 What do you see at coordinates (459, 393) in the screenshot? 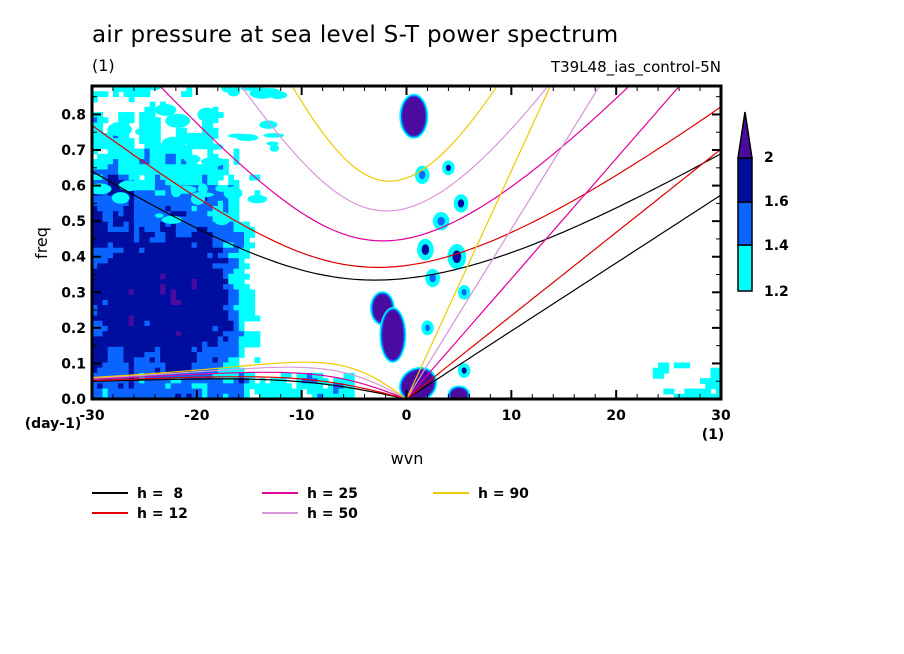
I see `blob-k5` at bounding box center [459, 393].